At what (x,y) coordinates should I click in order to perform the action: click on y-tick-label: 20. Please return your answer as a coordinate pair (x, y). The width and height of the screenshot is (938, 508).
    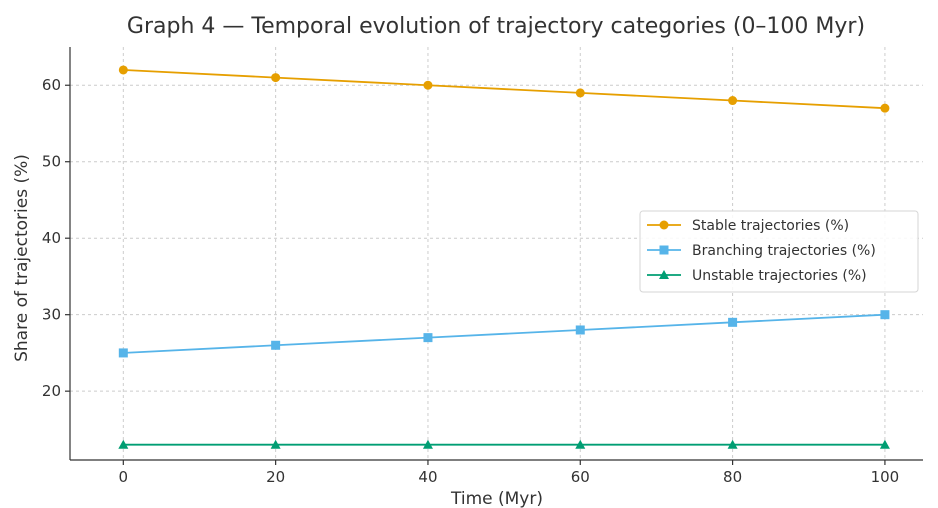
    Looking at the image, I should click on (51, 391).